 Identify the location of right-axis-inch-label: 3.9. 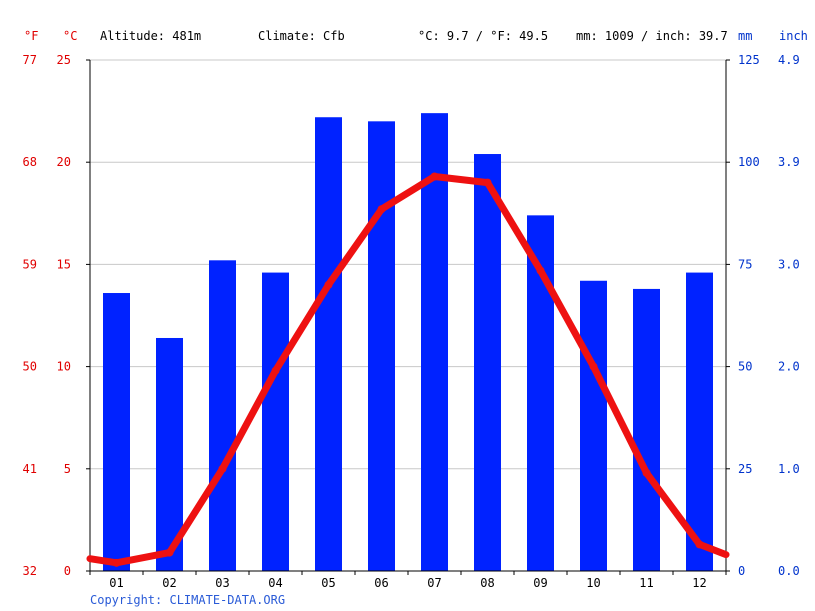
(789, 162).